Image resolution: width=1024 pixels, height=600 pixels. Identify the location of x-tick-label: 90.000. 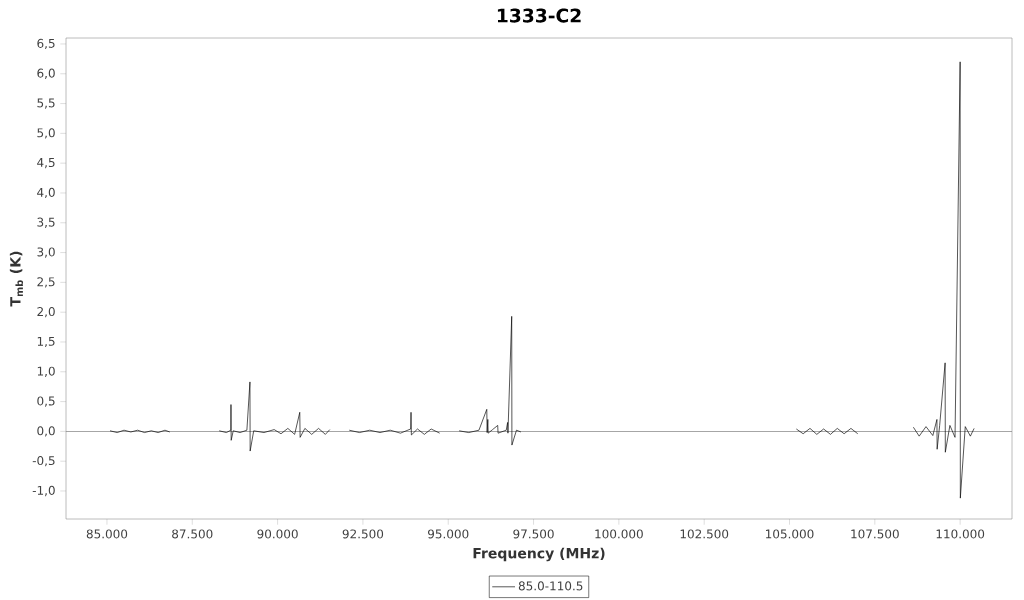
(277, 534).